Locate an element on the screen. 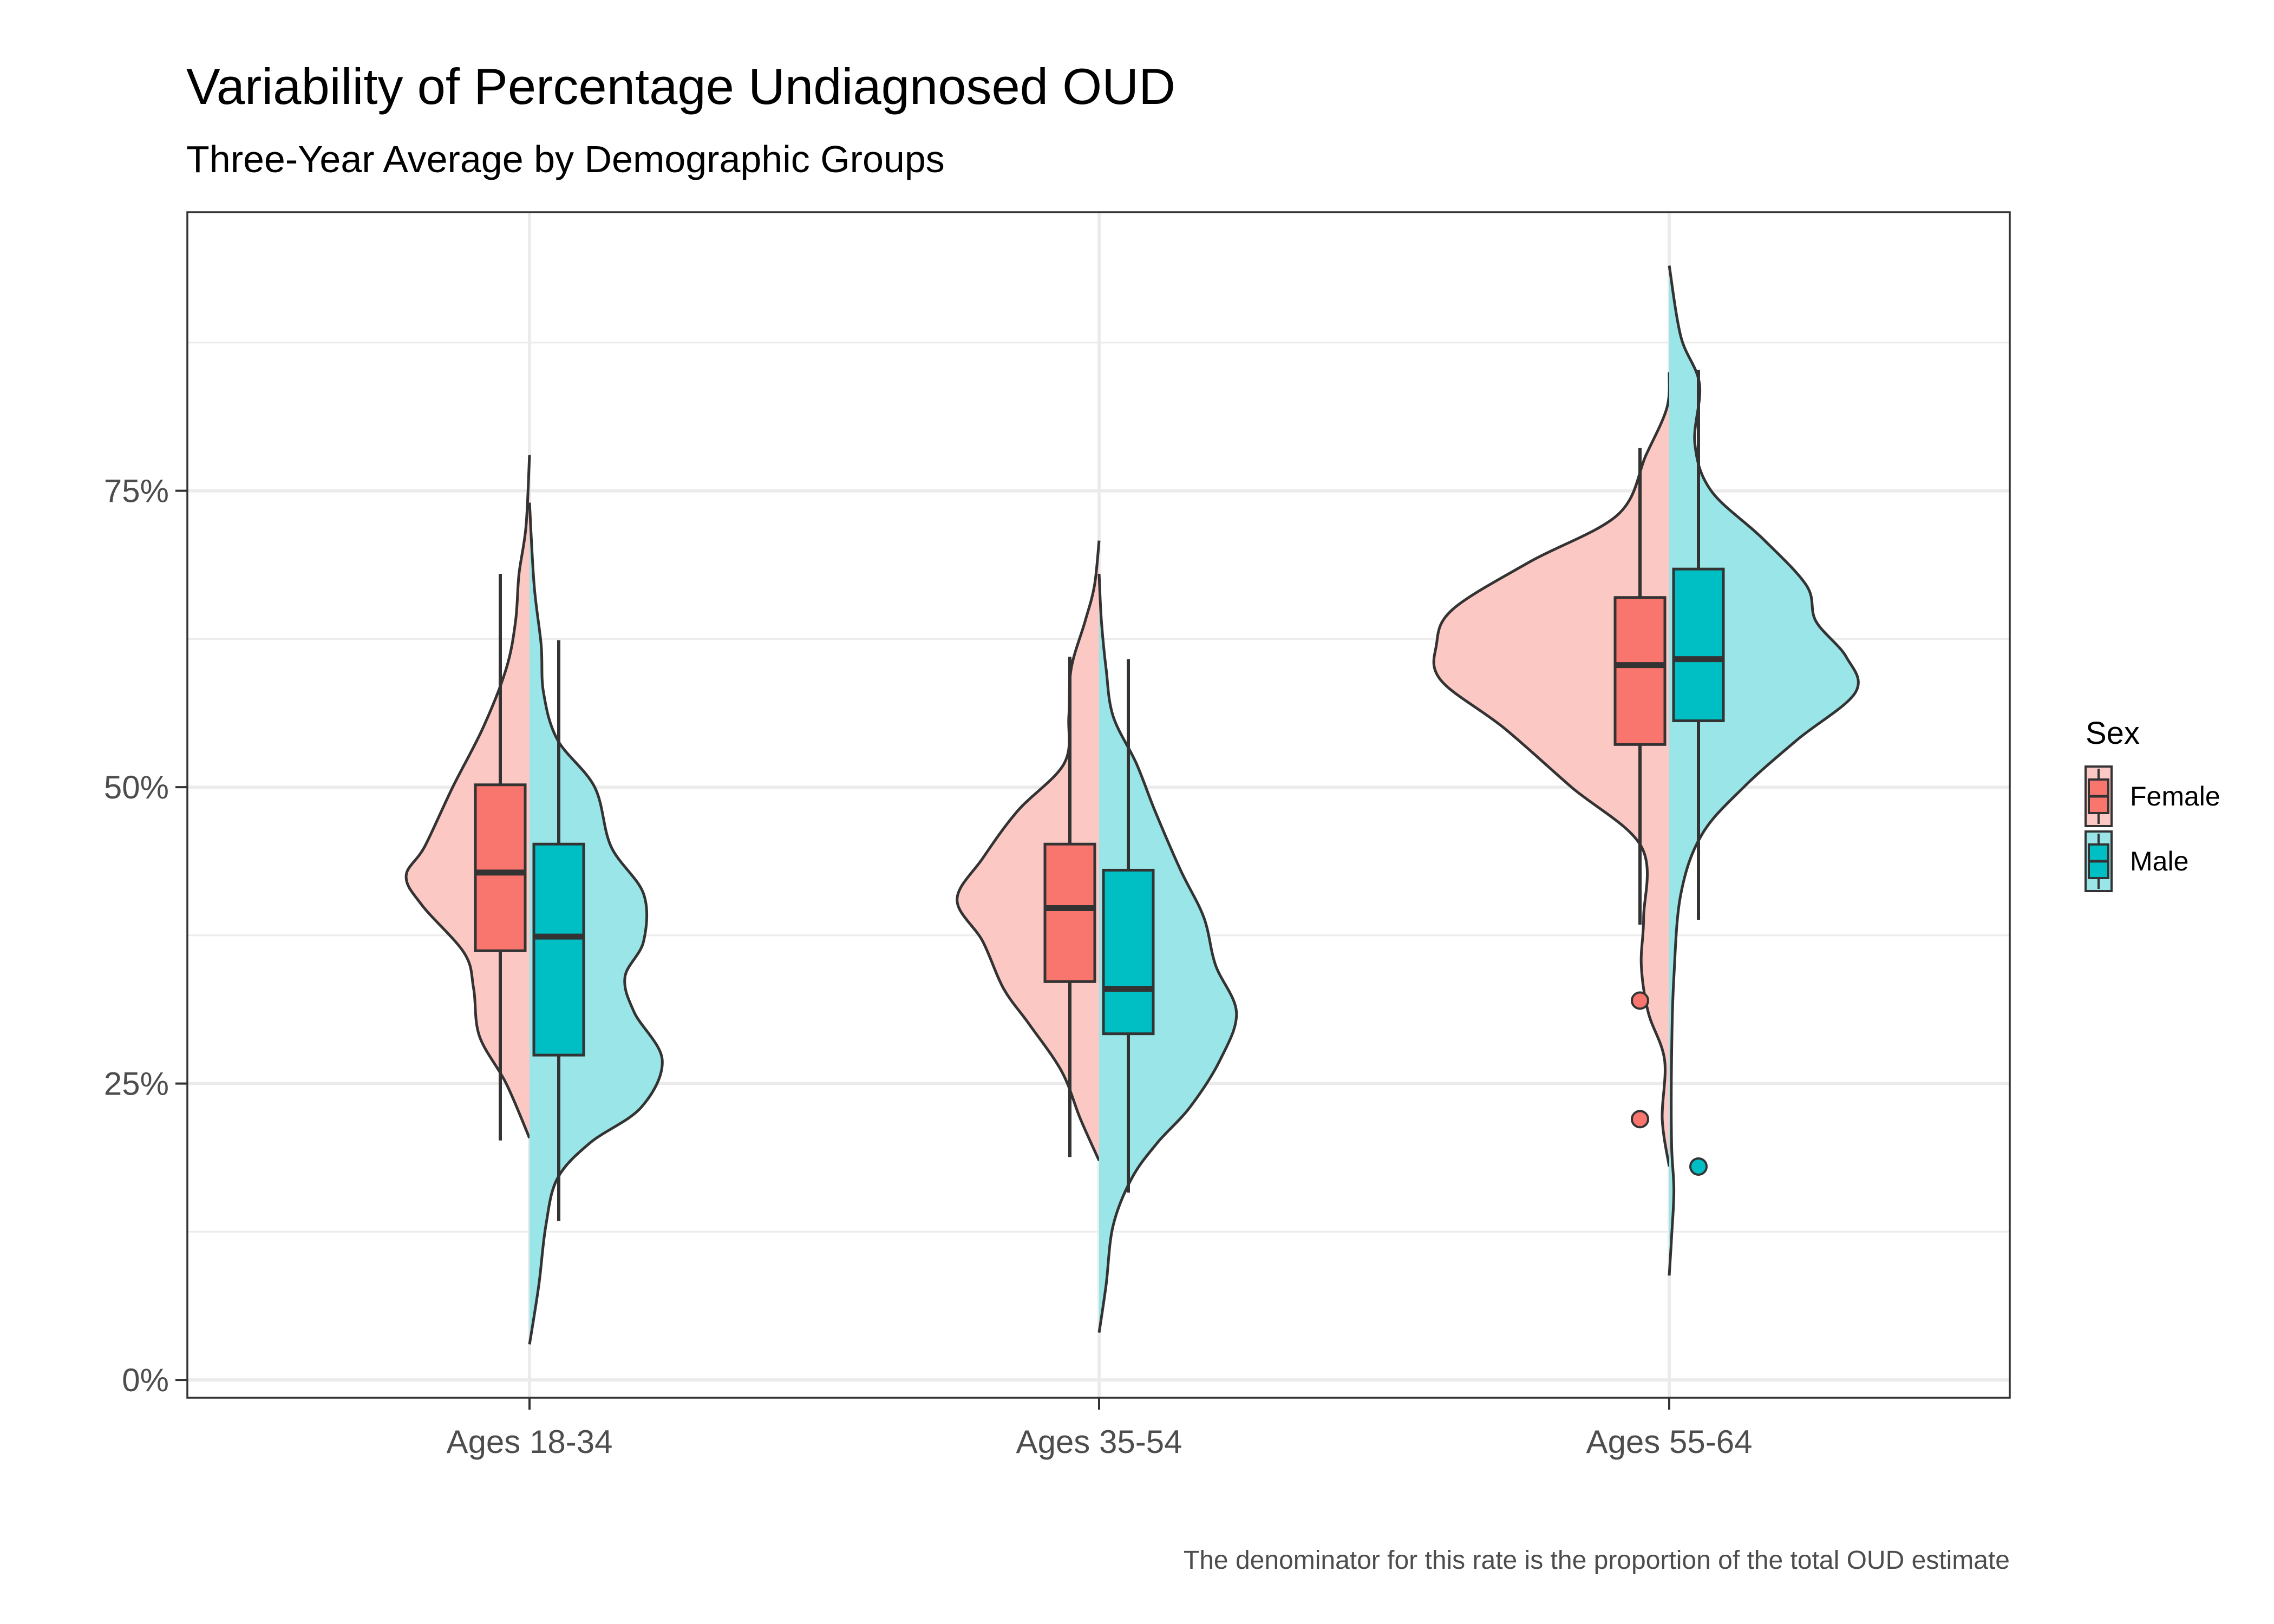  y-tick-label: 25% is located at coordinates (137, 1084).